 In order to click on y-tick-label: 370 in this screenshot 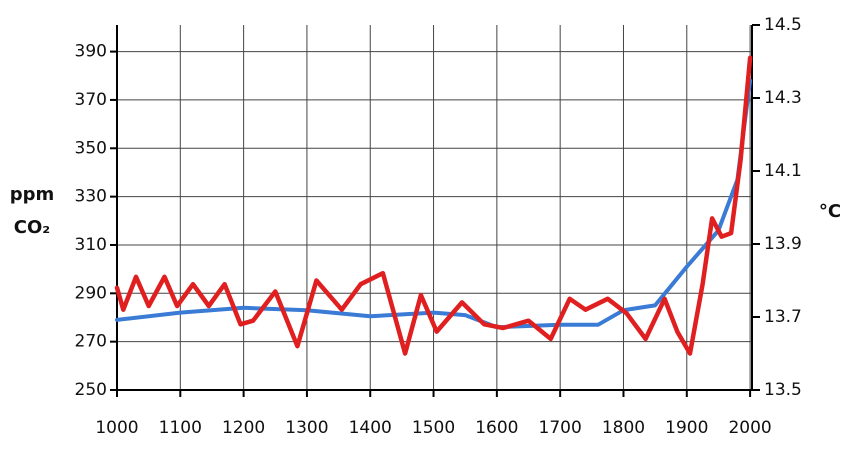, I will do `click(91, 100)`.